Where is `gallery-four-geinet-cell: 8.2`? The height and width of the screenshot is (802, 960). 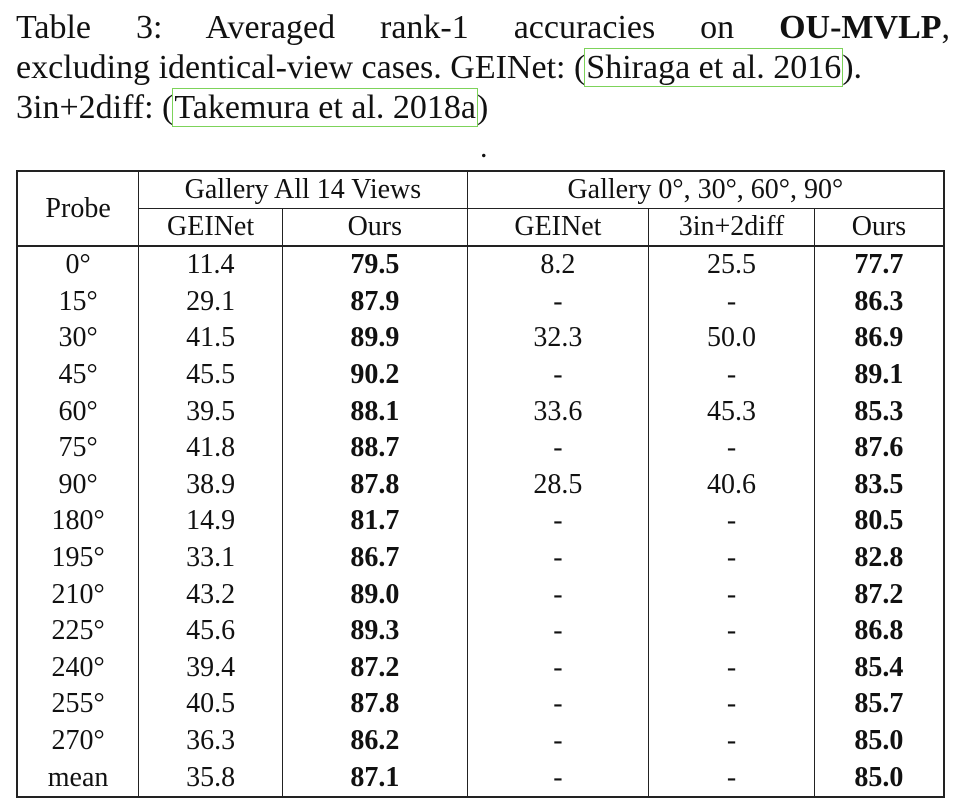 gallery-four-geinet-cell: 8.2 is located at coordinates (558, 265).